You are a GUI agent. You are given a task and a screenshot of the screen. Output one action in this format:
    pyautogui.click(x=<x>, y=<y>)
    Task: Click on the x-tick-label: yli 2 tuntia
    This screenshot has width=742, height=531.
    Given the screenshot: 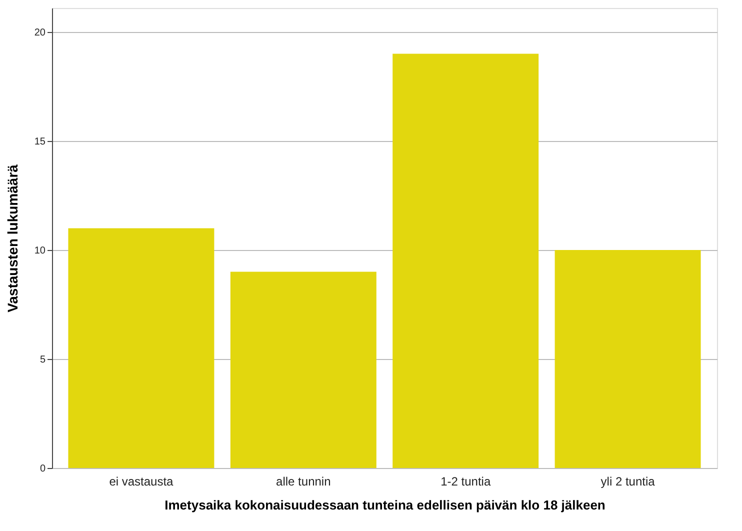 What is the action you would take?
    pyautogui.click(x=628, y=481)
    